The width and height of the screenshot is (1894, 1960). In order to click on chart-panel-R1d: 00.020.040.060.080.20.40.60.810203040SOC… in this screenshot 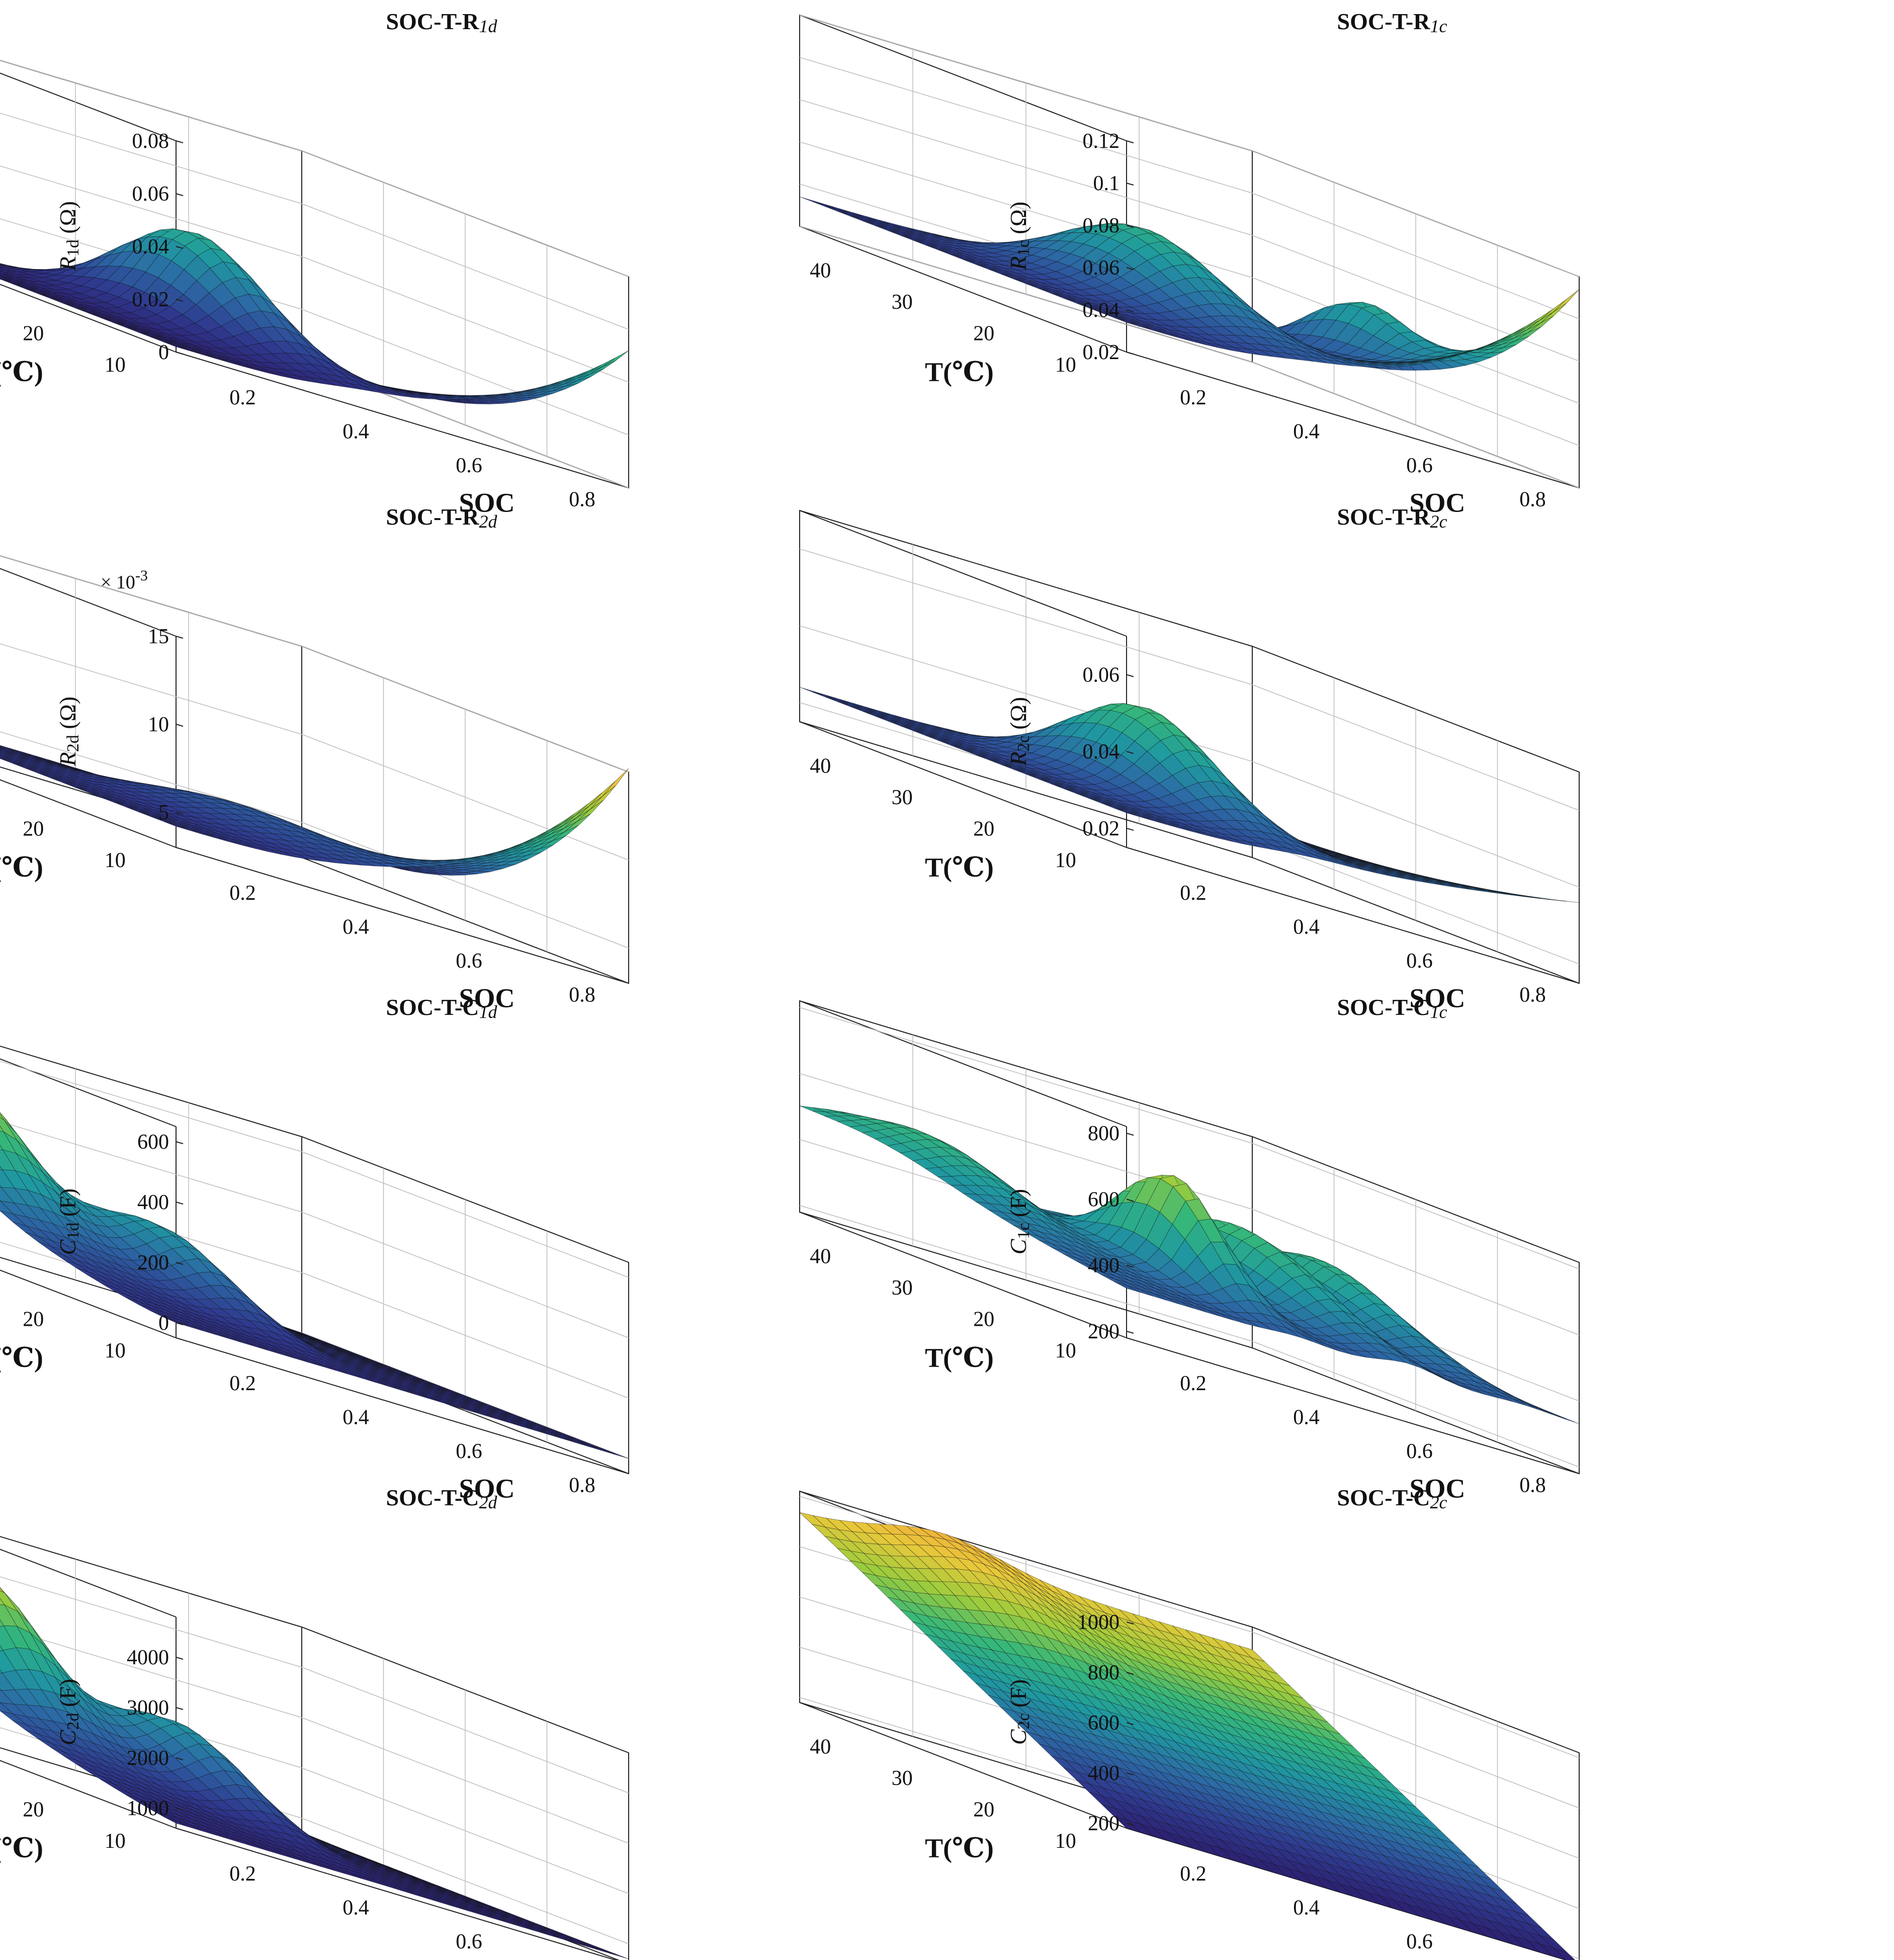, I will do `click(315, 263)`.